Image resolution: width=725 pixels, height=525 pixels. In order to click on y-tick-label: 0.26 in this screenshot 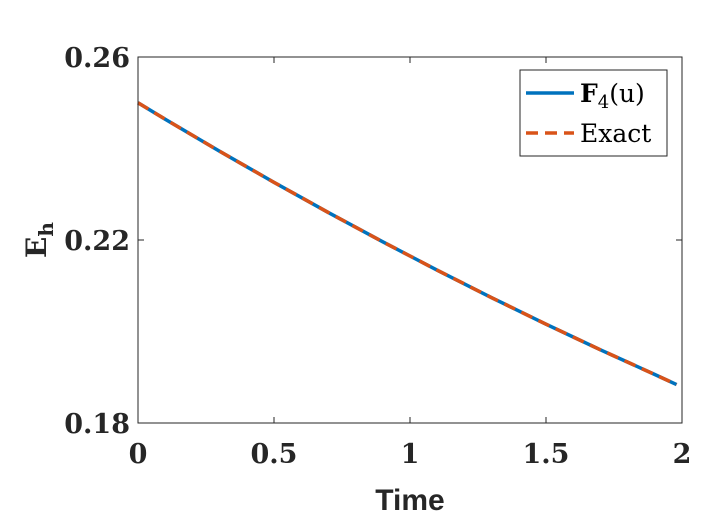, I will do `click(97, 58)`.